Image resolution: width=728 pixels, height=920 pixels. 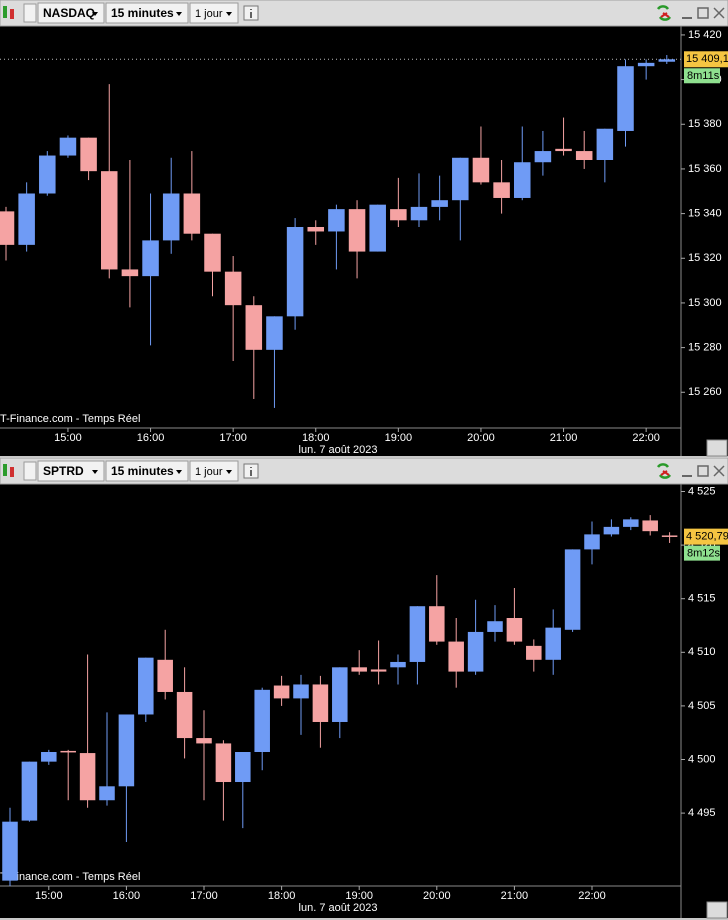 I want to click on y-tick-label: 15 380, so click(x=705, y=124).